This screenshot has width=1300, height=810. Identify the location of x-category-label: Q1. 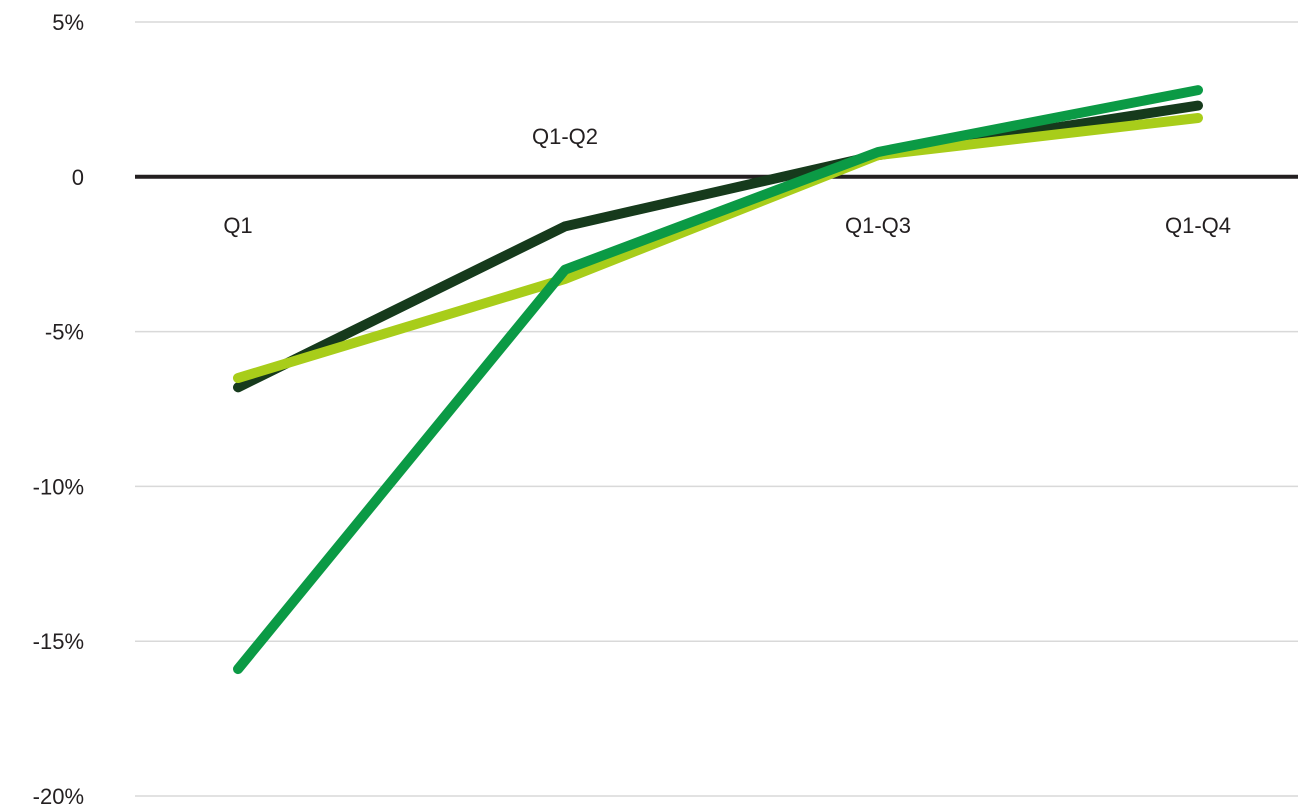
(237, 225).